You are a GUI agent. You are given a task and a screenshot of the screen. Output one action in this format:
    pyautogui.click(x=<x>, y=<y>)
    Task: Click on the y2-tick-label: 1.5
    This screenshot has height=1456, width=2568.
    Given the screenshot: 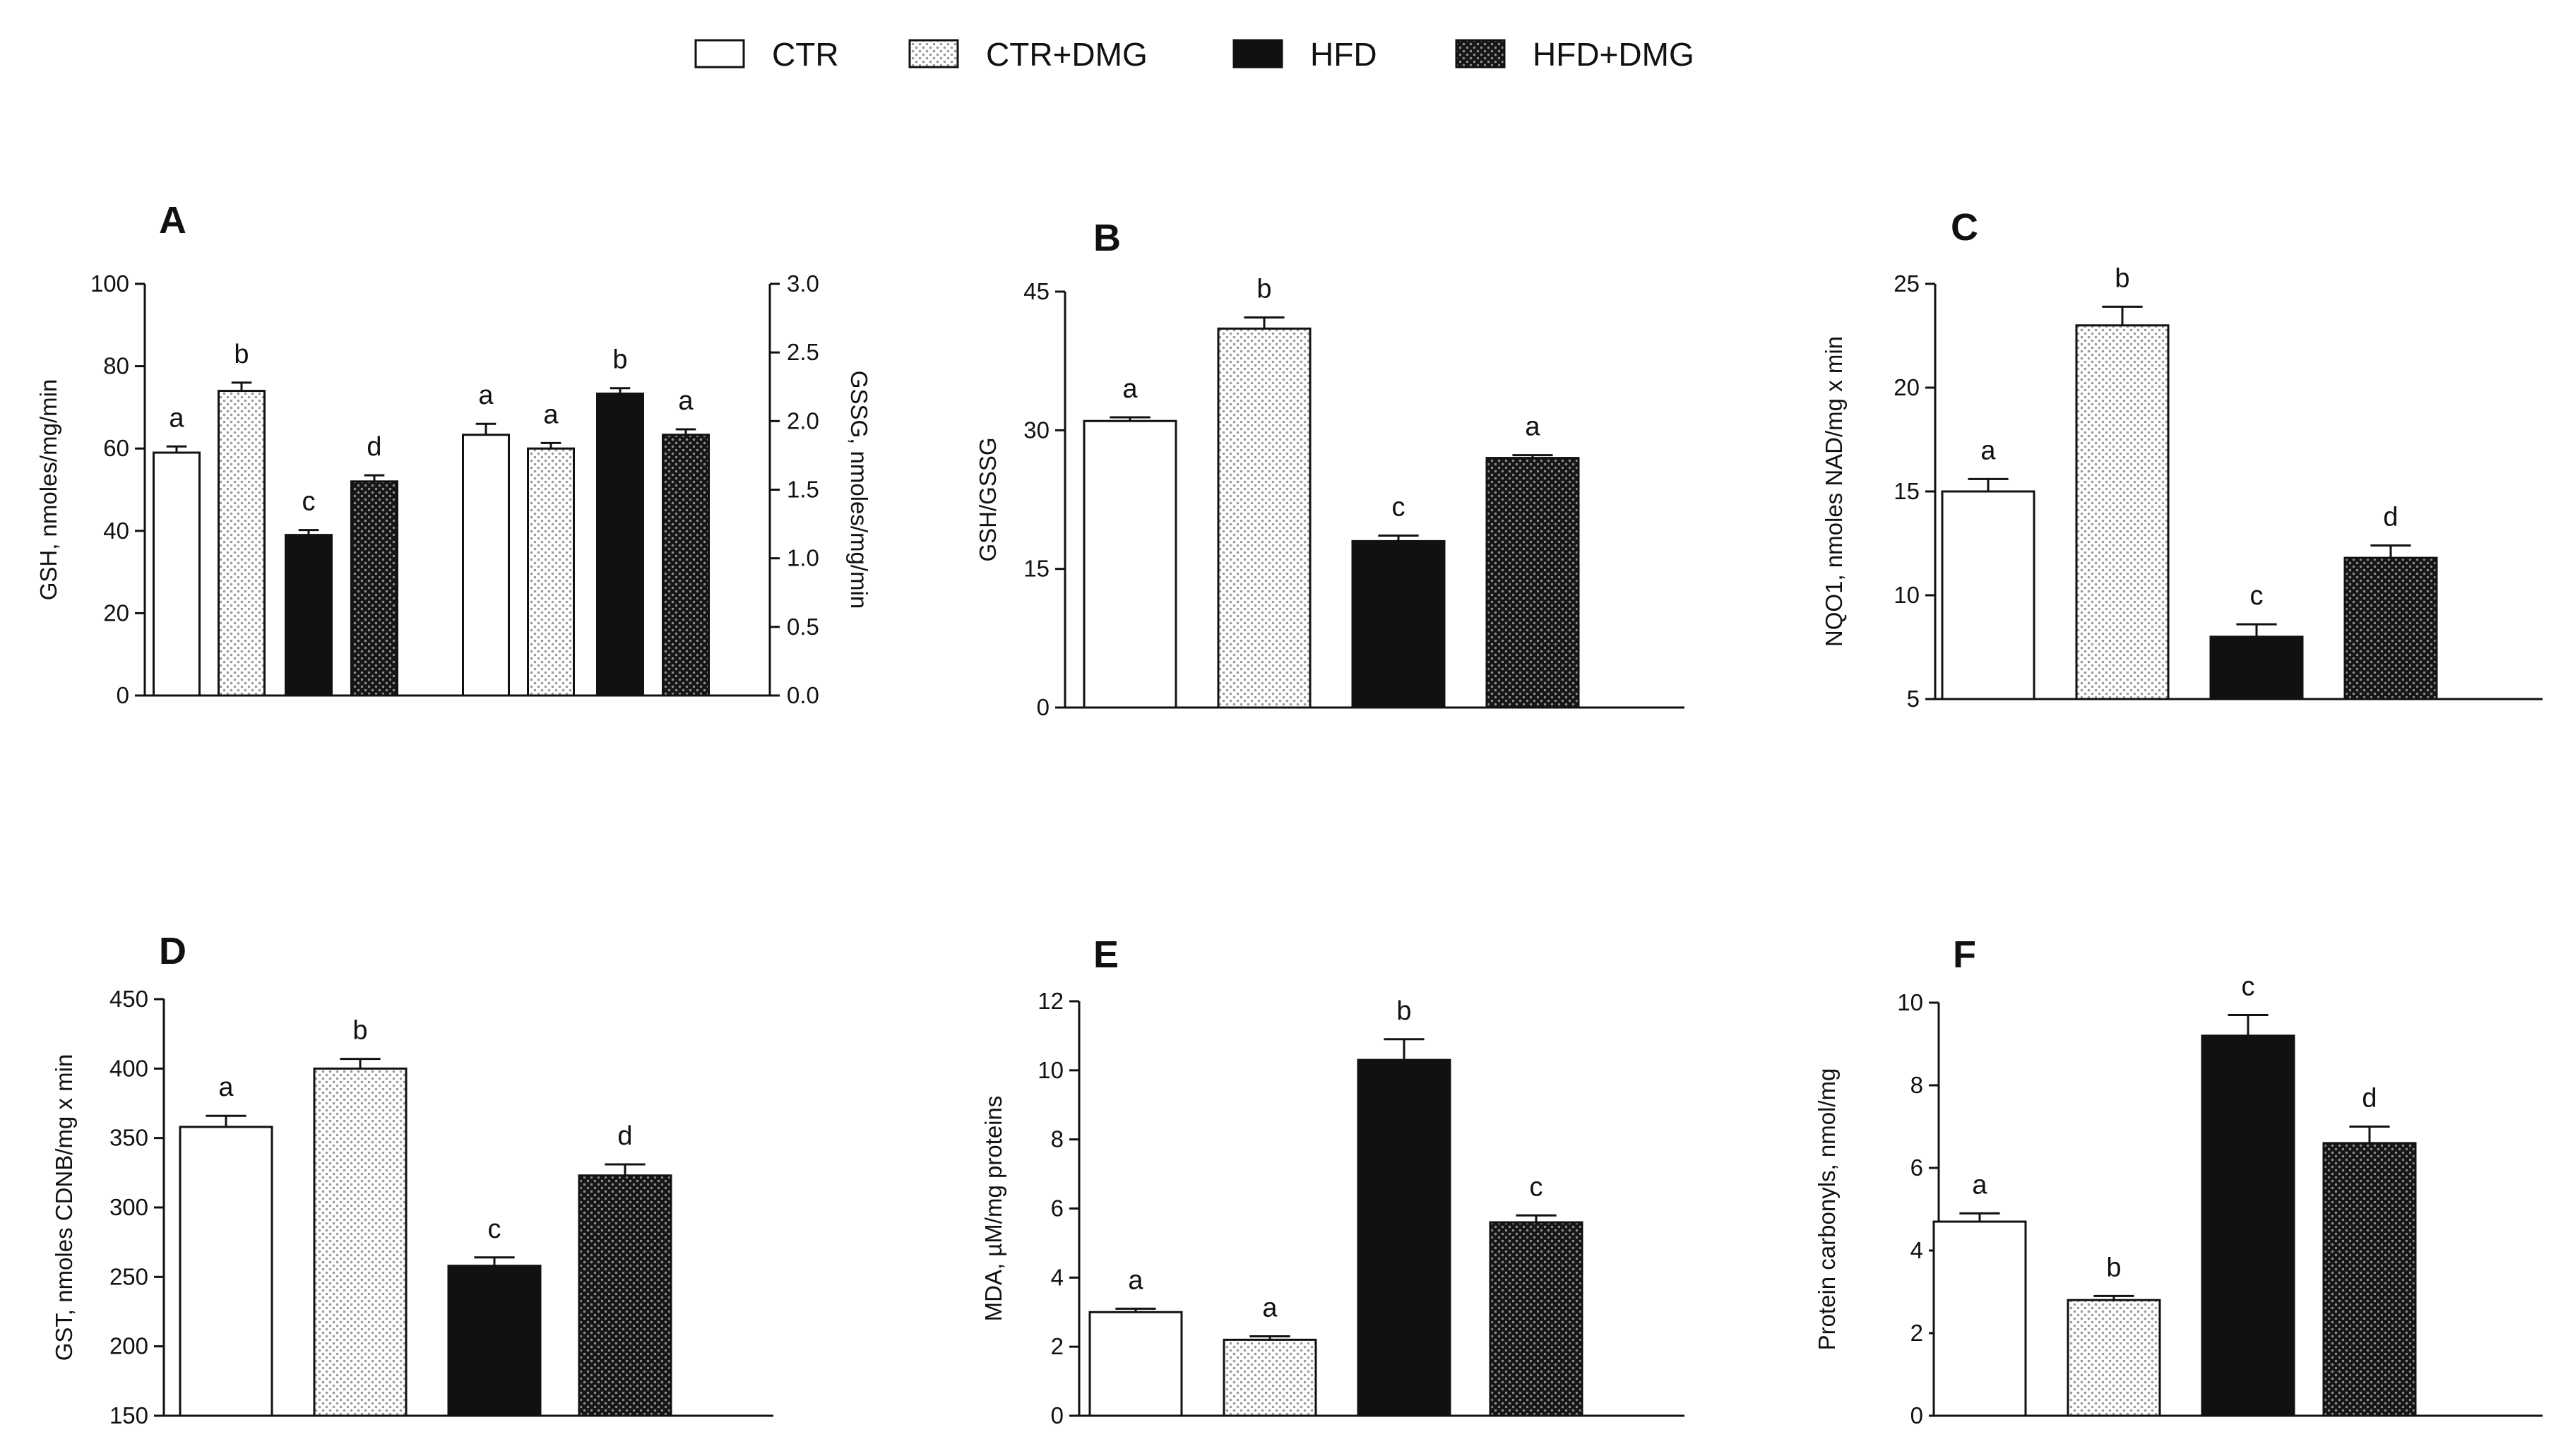 What is the action you would take?
    pyautogui.click(x=803, y=490)
    